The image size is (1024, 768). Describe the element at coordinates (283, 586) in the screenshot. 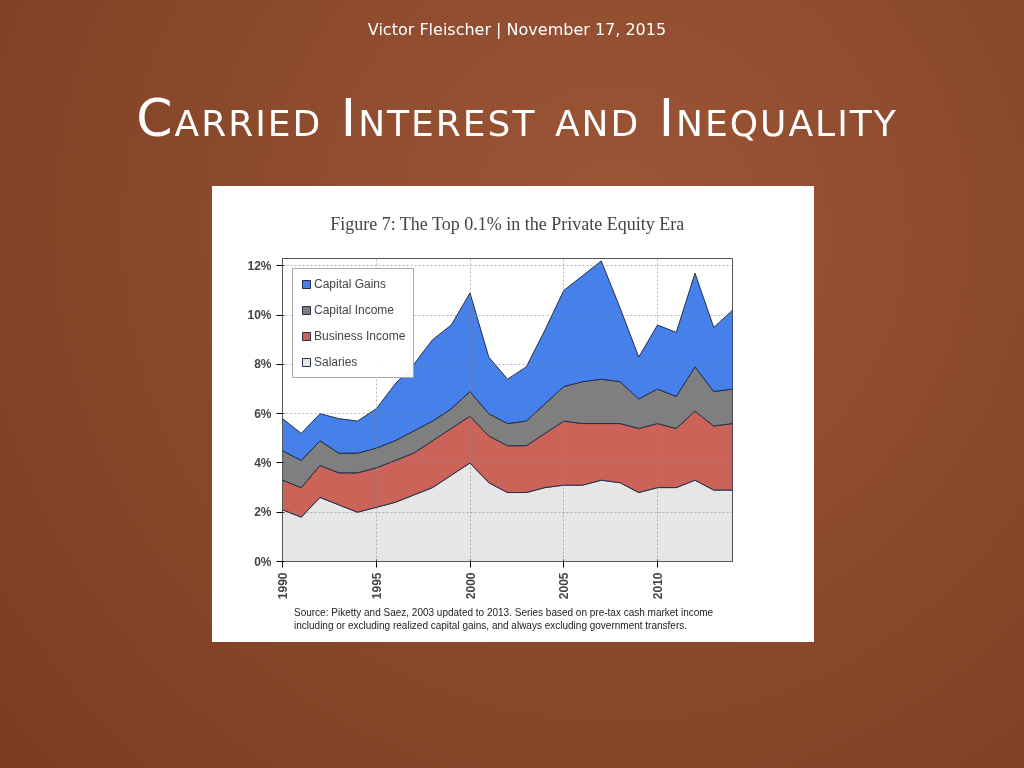

I see `x-tick-label: 1990` at that location.